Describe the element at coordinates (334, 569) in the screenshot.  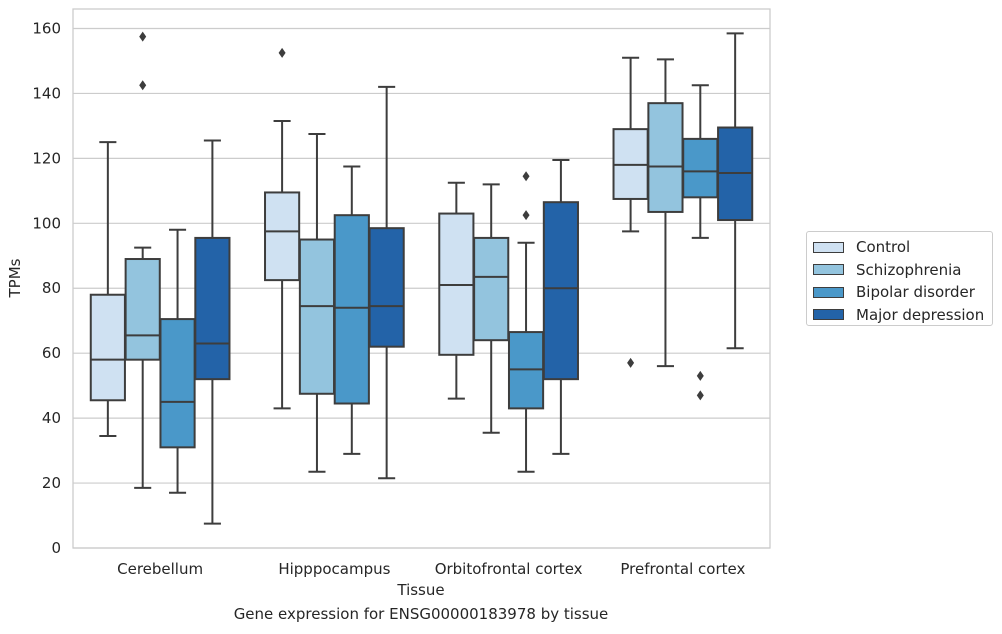
I see `x-tick-label: Hipppocampus` at that location.